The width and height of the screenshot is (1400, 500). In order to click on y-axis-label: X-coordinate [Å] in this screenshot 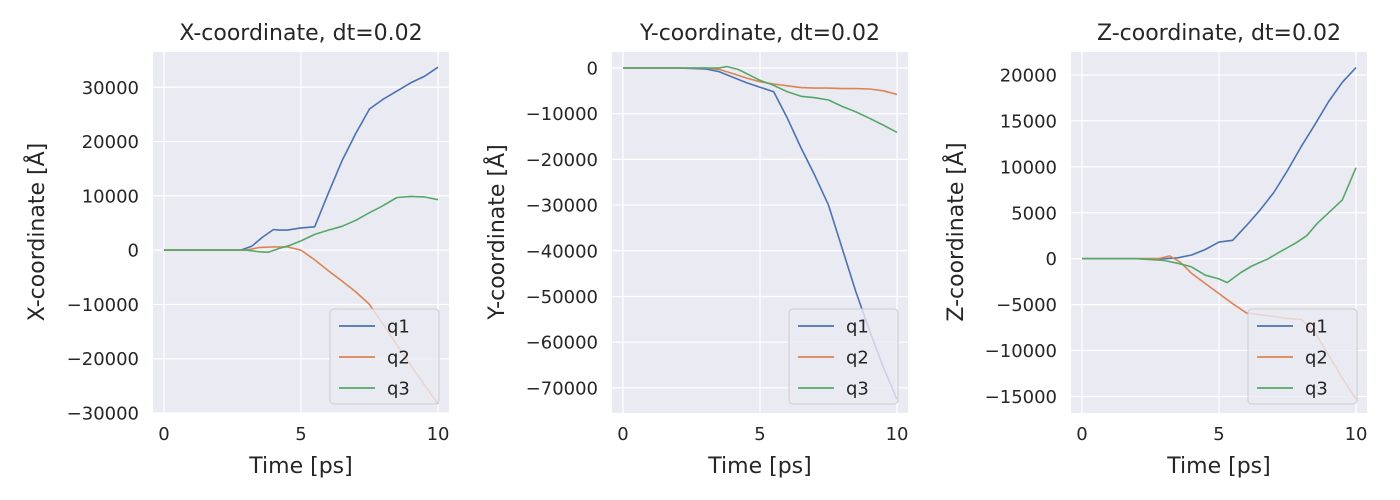, I will do `click(36, 232)`.